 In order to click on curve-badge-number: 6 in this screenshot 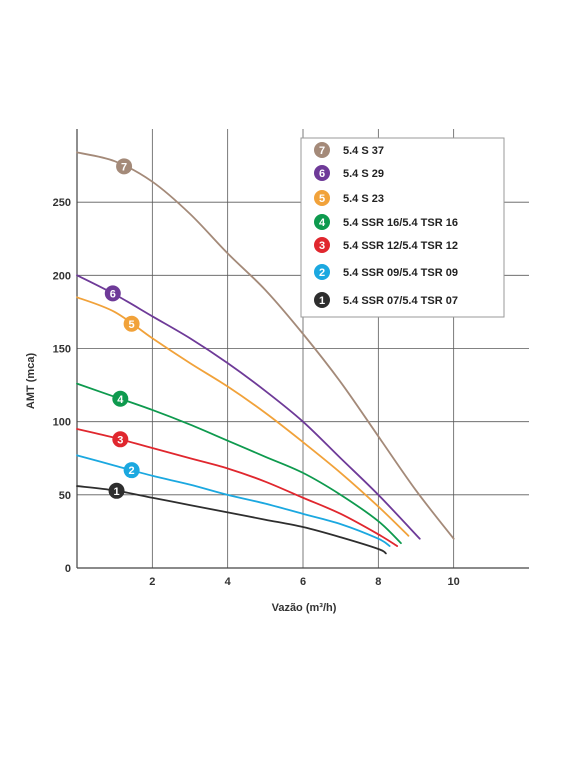, I will do `click(113, 294)`.